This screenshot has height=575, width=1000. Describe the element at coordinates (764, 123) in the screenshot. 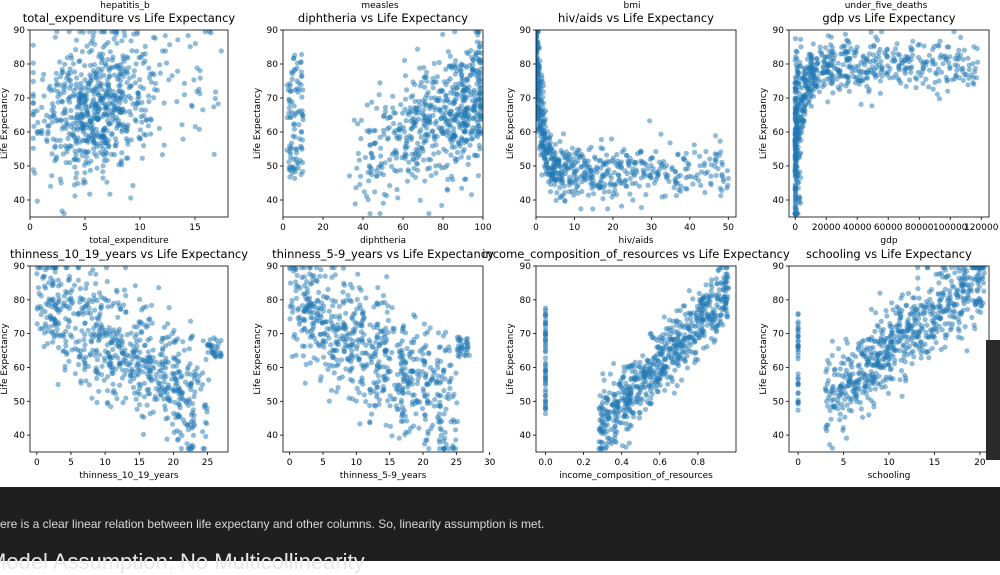

I see `y-axis-label: Life Expectancy` at that location.